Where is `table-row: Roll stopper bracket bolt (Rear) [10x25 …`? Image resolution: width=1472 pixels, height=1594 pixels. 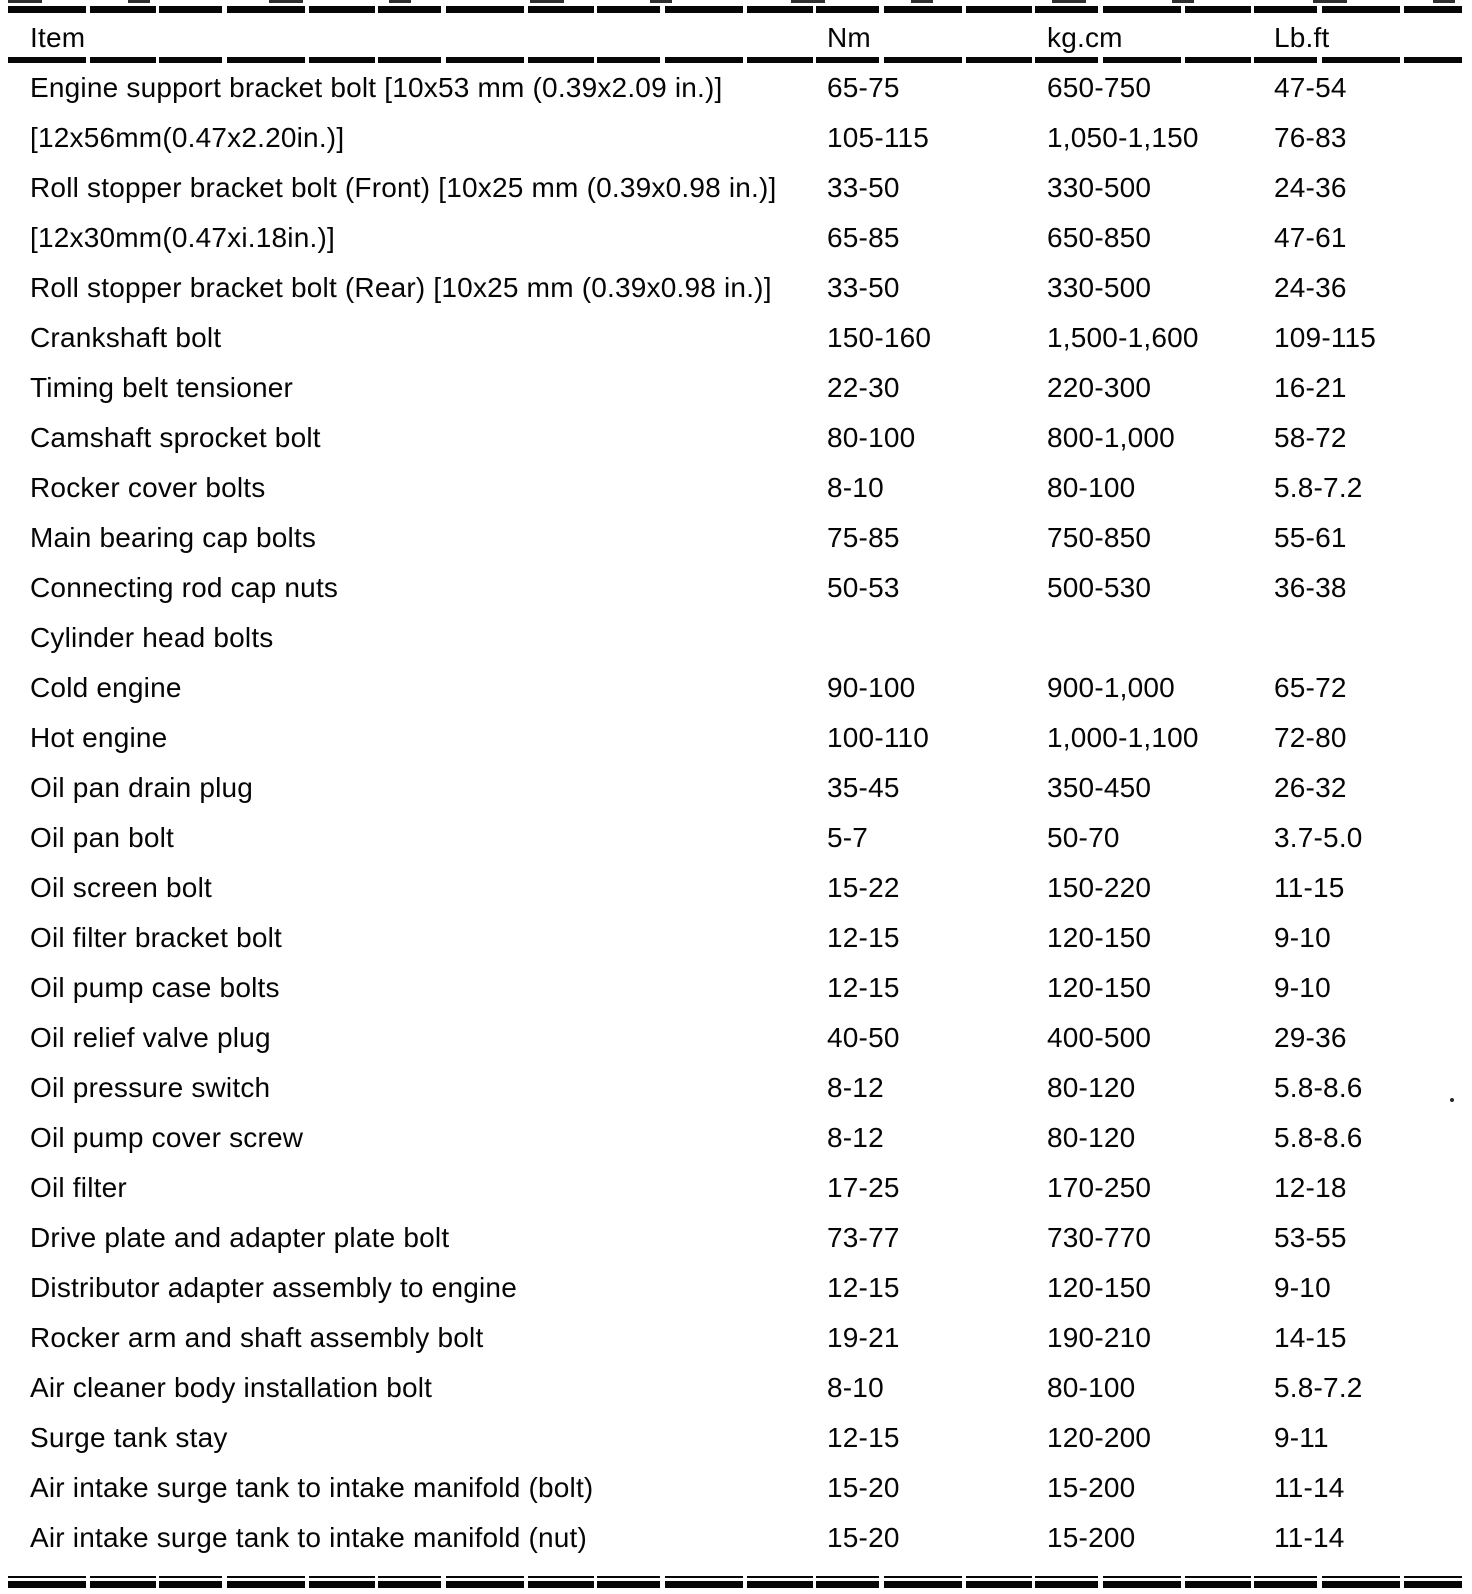
table-row: Roll stopper bracket bolt (Rear) [10x25 … is located at coordinates (736, 288).